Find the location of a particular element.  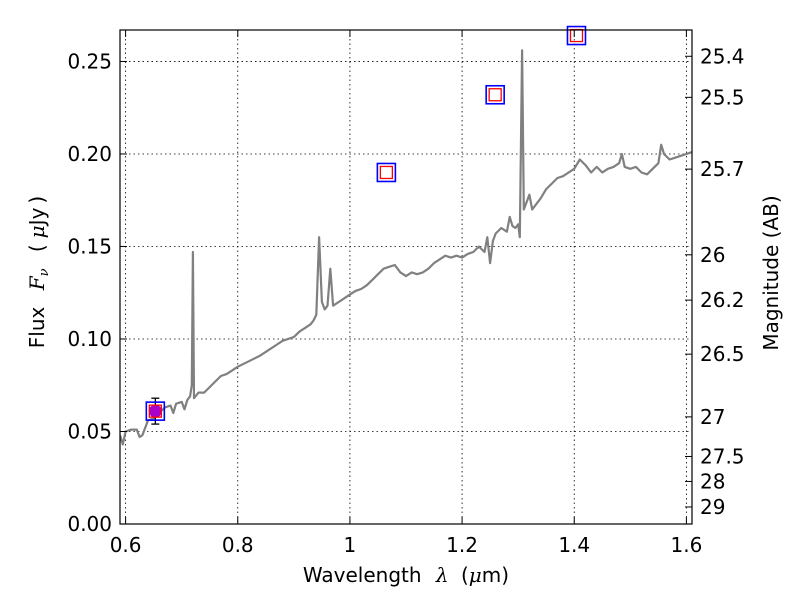

magnitude-tick-label: 26.5 is located at coordinates (722, 354).